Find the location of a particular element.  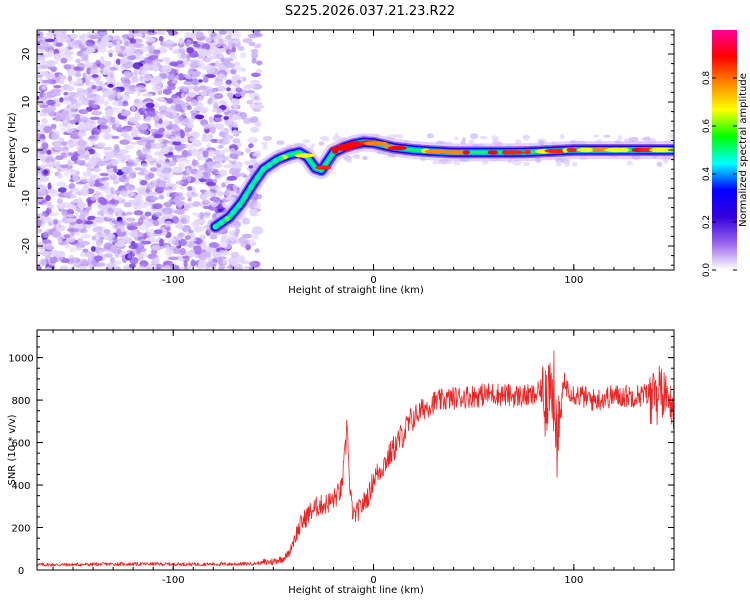

spectrogram-x-tick-label: 0 is located at coordinates (373, 280).